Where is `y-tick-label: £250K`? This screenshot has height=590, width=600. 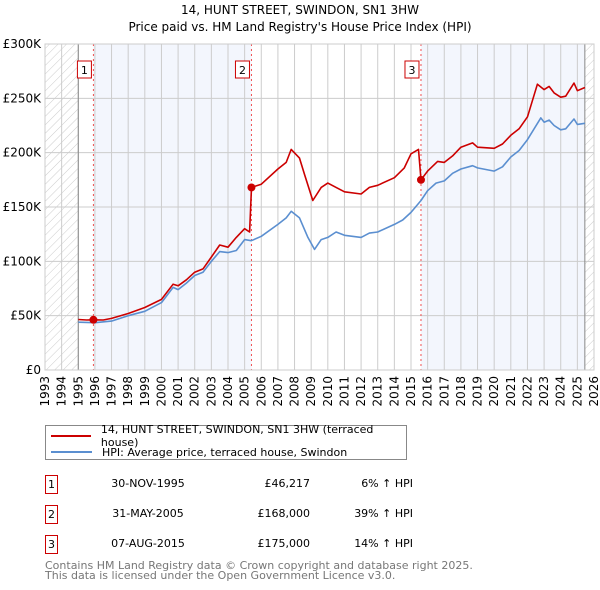
y-tick-label: £250K is located at coordinates (23, 98).